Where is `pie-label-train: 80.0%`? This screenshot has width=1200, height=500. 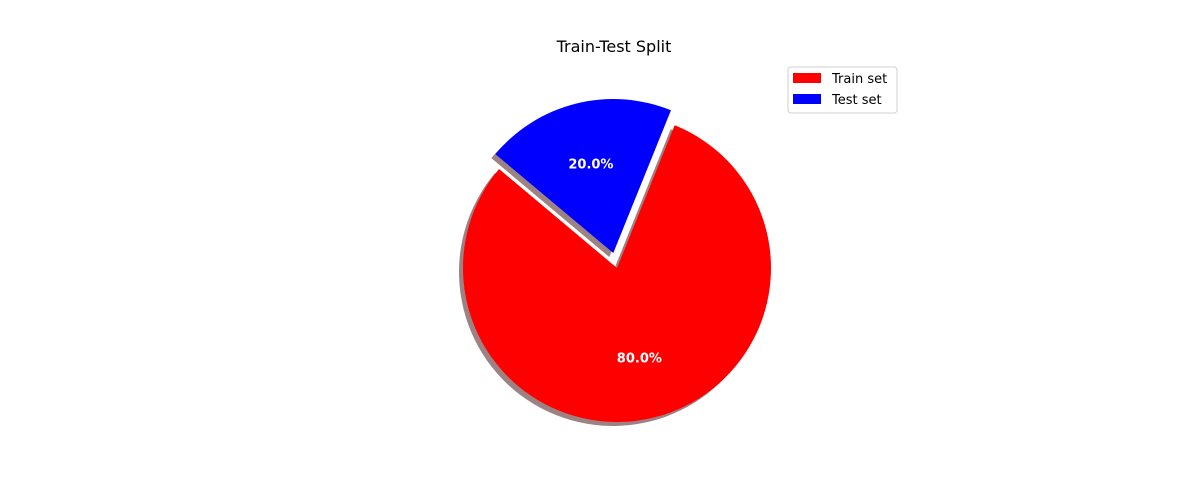
pie-label-train: 80.0% is located at coordinates (639, 359).